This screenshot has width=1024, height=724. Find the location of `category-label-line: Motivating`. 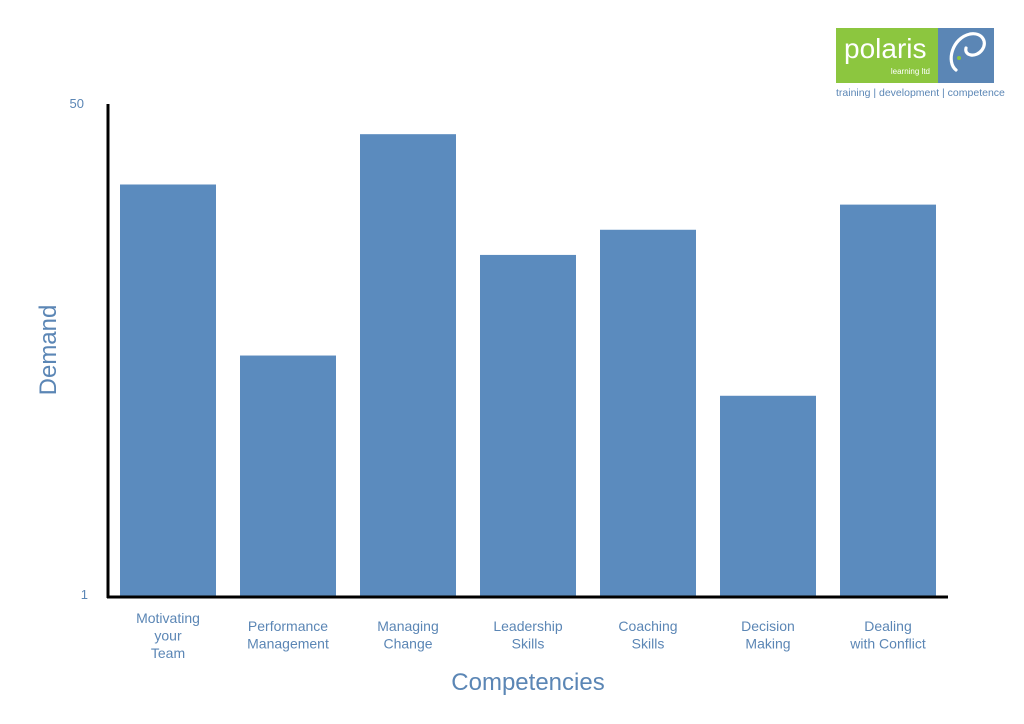

category-label-line: Motivating is located at coordinates (168, 618).